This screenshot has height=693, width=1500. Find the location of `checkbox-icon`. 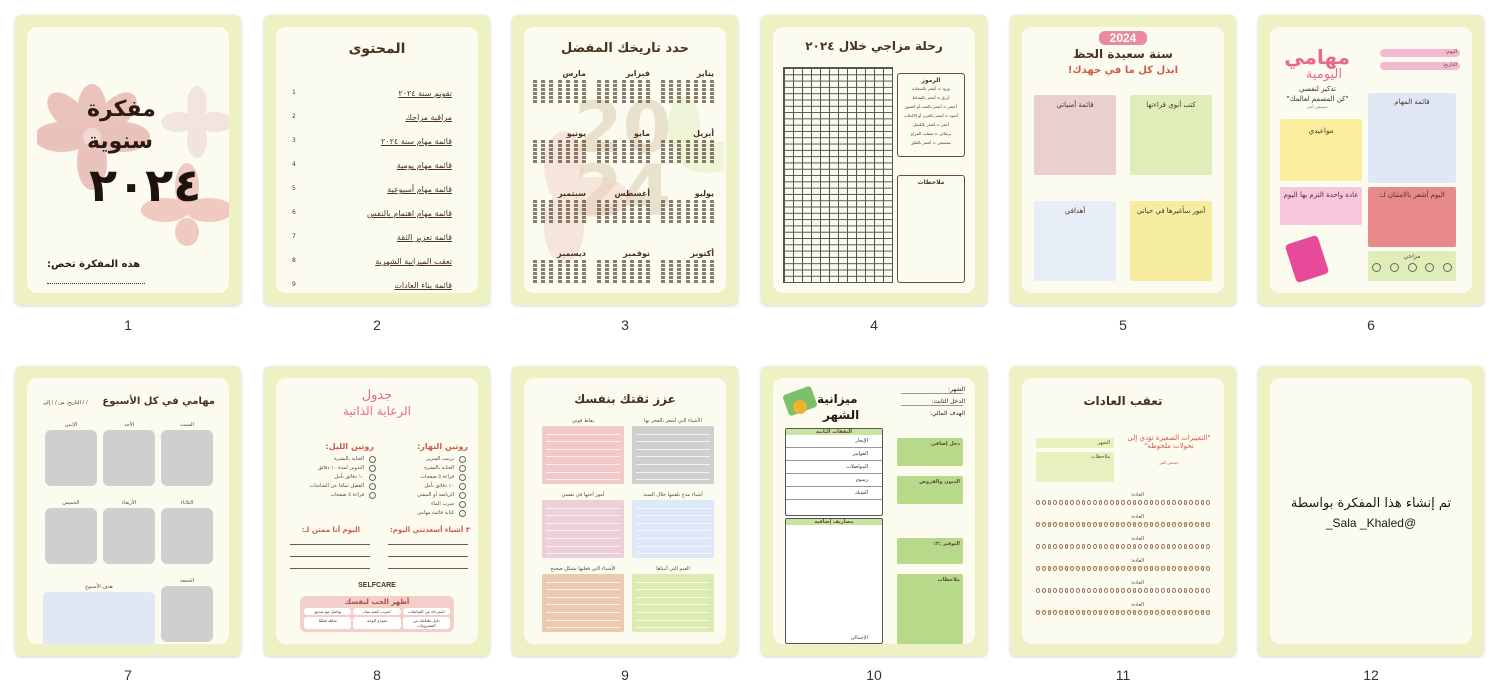

checkbox-icon is located at coordinates (462, 504).